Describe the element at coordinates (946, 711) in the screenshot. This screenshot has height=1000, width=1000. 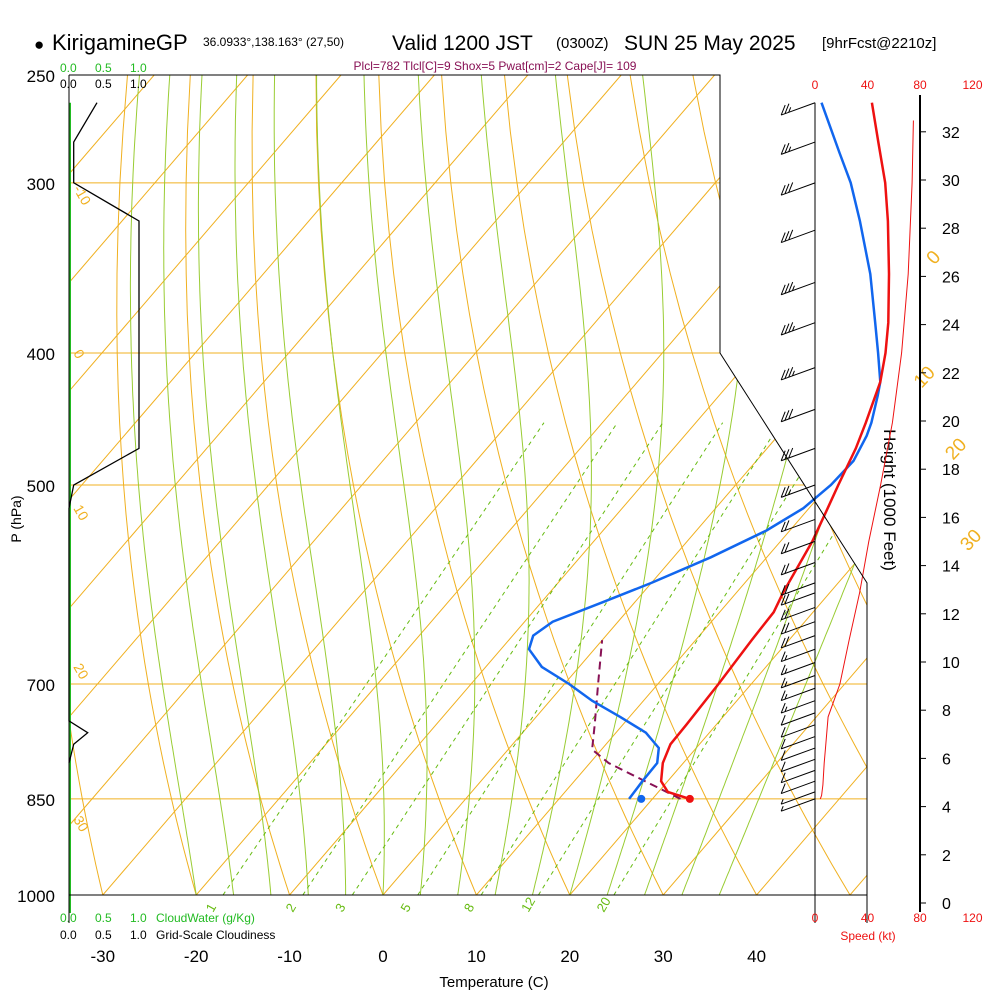
I see `height-tick-label: 8` at that location.